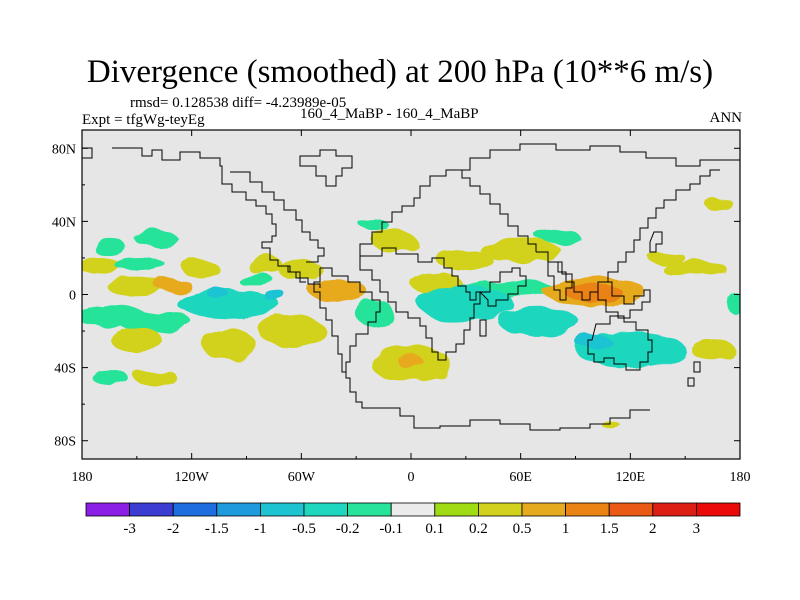  What do you see at coordinates (631, 477) in the screenshot?
I see `lon-tick-label: 120E` at bounding box center [631, 477].